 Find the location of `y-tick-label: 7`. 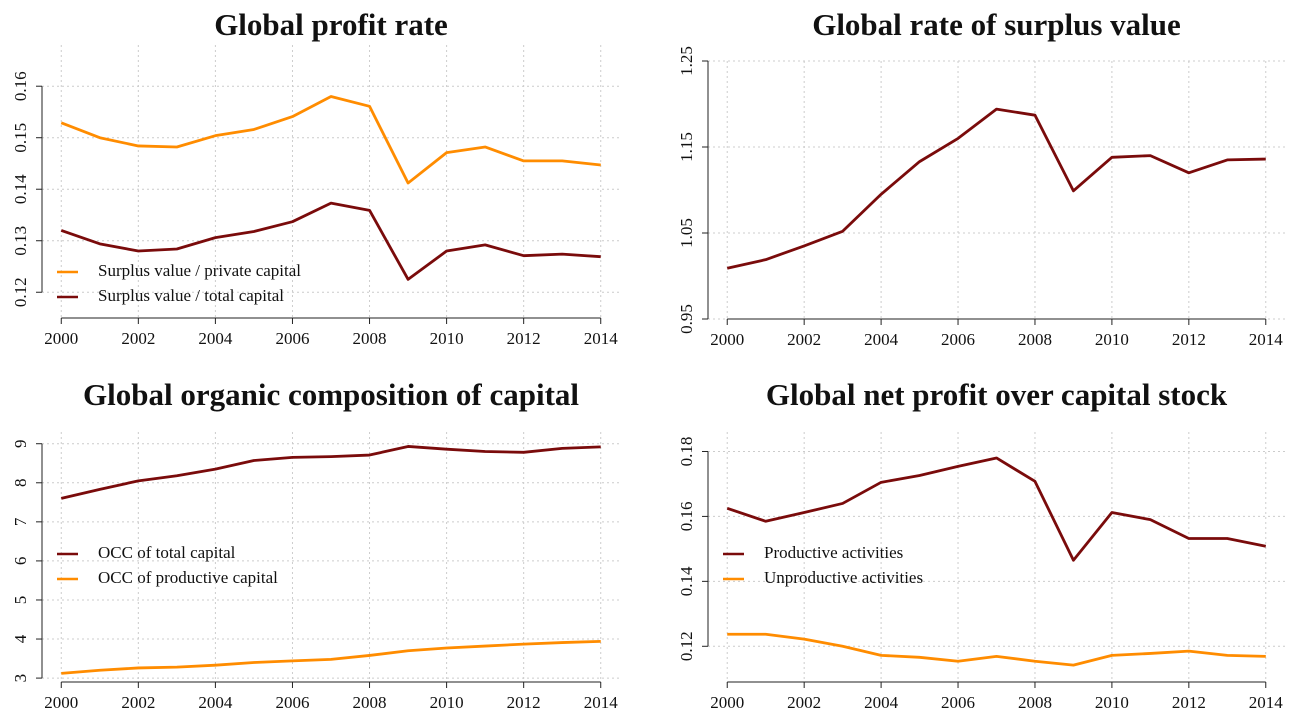

y-tick-label: 7 is located at coordinates (20, 521).